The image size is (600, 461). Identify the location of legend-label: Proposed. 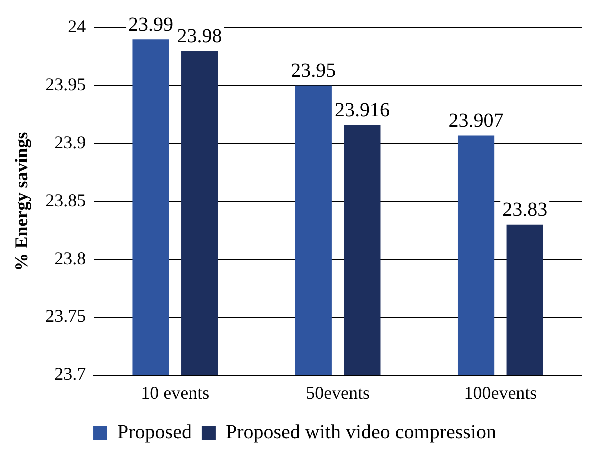
(155, 432).